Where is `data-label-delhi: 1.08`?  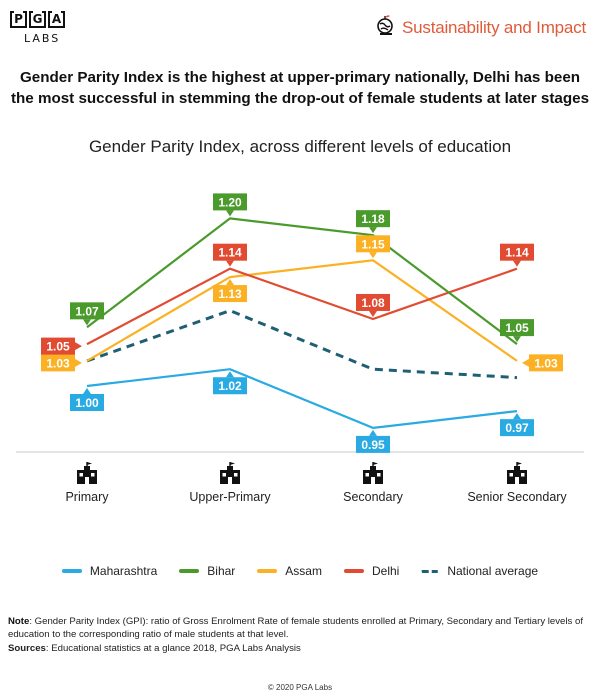 data-label-delhi: 1.08 is located at coordinates (373, 305).